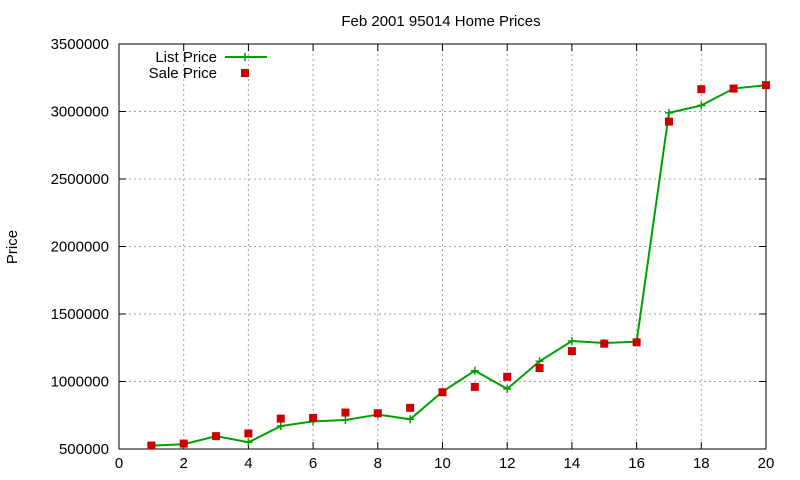 This screenshot has height=480, width=800. What do you see at coordinates (442, 463) in the screenshot?
I see `x-tick-label: 10` at bounding box center [442, 463].